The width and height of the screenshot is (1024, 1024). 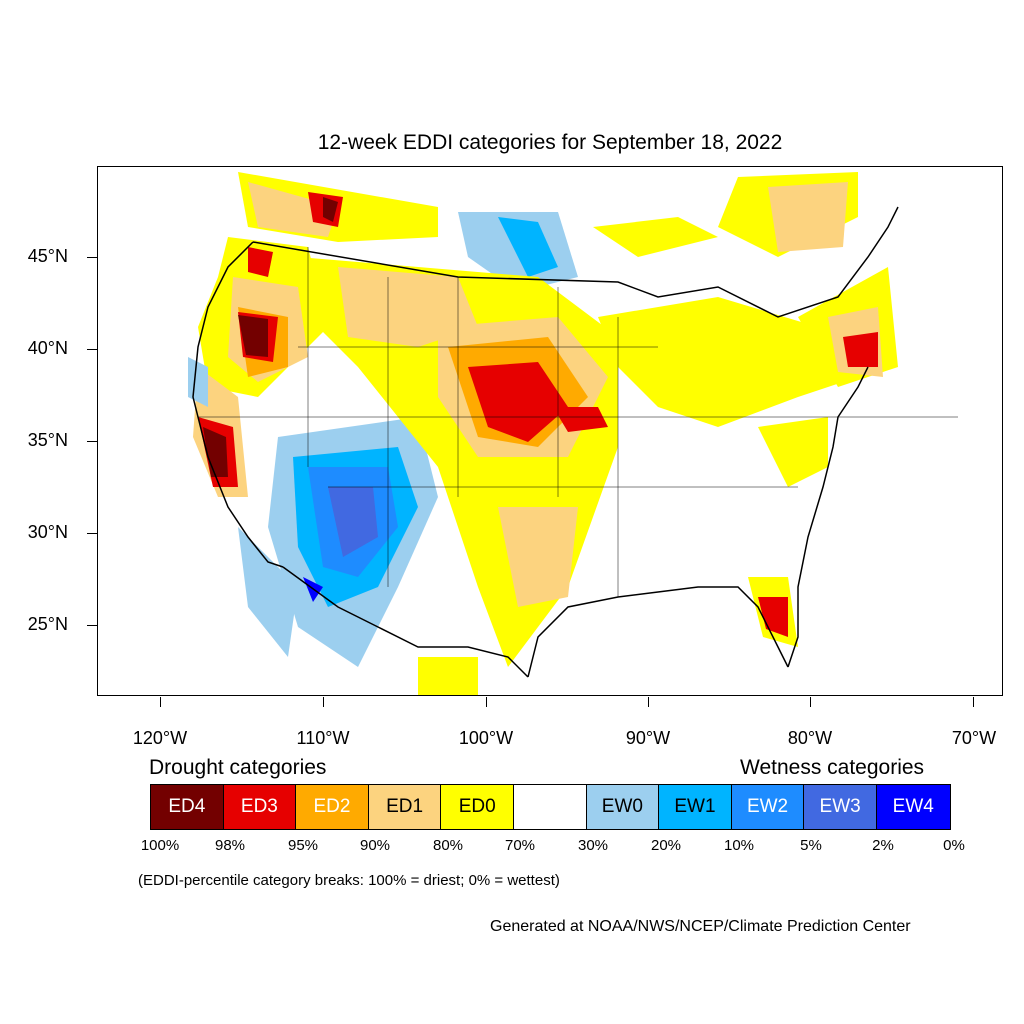 I want to click on lon-label-110w: 110°W, so click(x=323, y=738).